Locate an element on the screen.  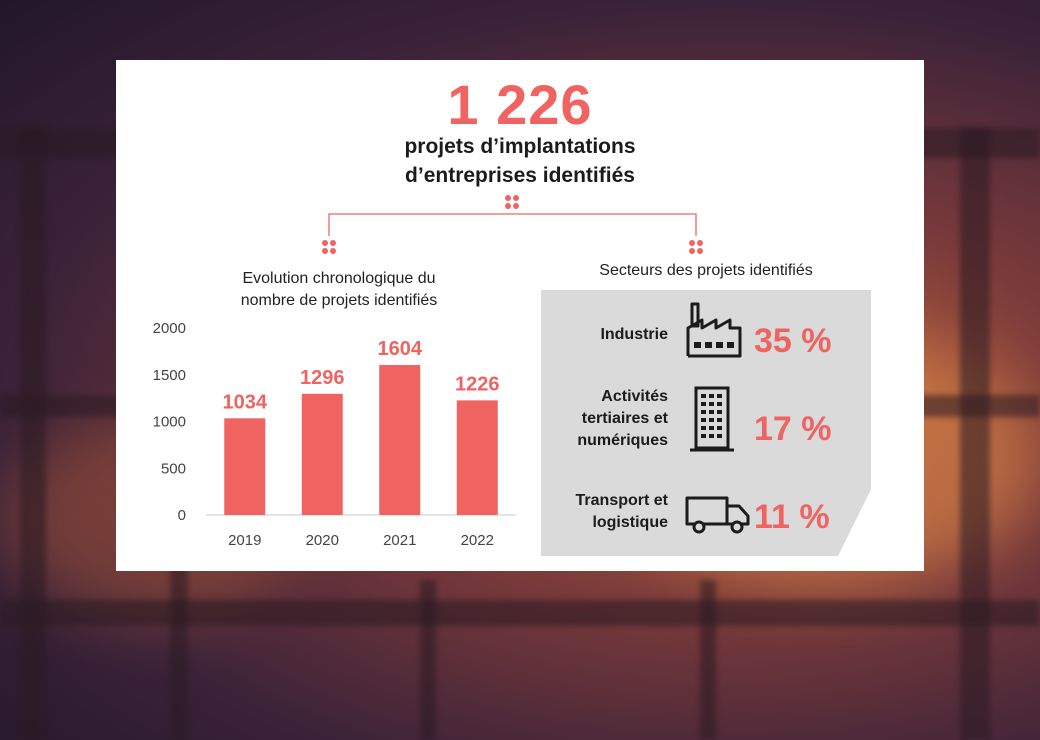
sector-label-industrie: Industrie is located at coordinates (603, 335).